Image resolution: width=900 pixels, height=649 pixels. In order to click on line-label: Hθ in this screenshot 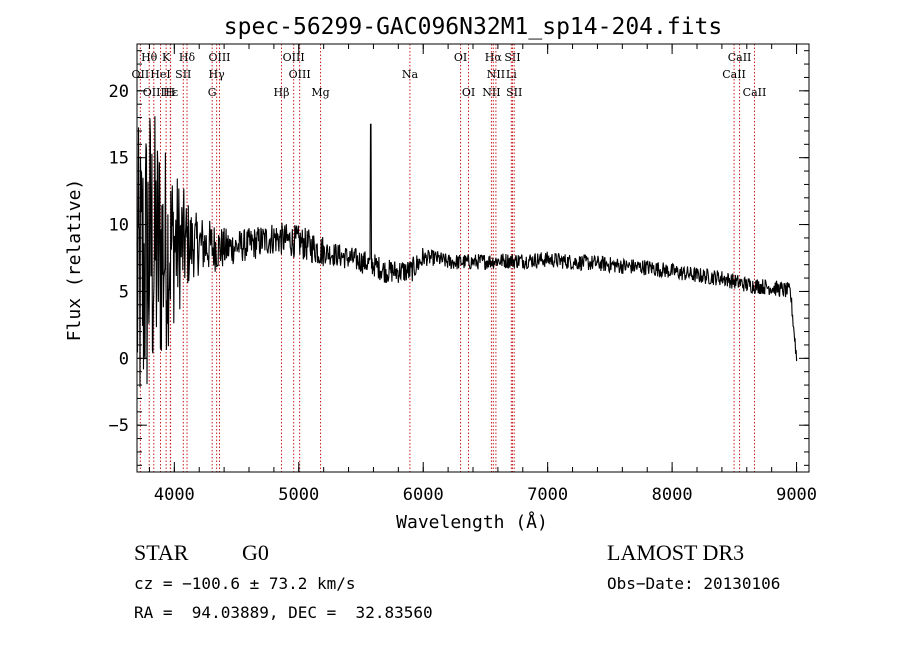, I will do `click(149, 57)`.